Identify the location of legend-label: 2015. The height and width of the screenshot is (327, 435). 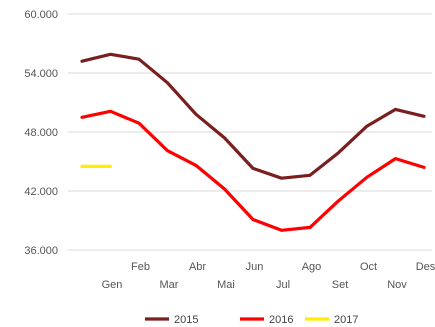
(186, 320).